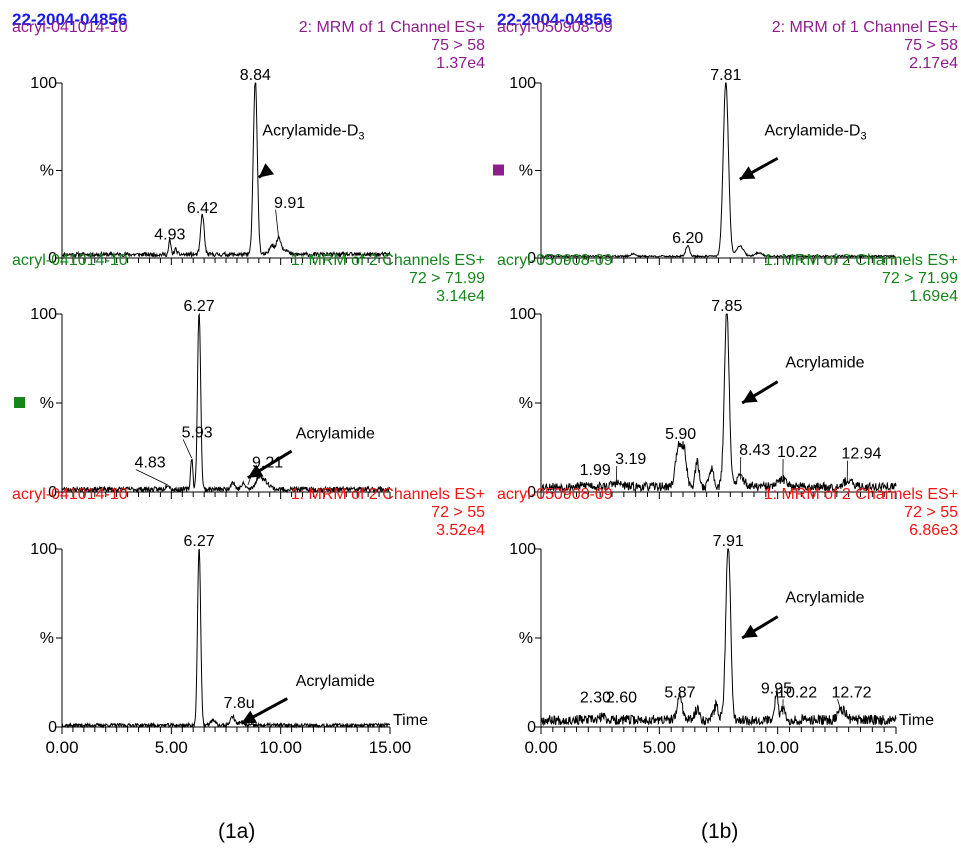  What do you see at coordinates (237, 831) in the screenshot?
I see `caption-1a: (1a)` at bounding box center [237, 831].